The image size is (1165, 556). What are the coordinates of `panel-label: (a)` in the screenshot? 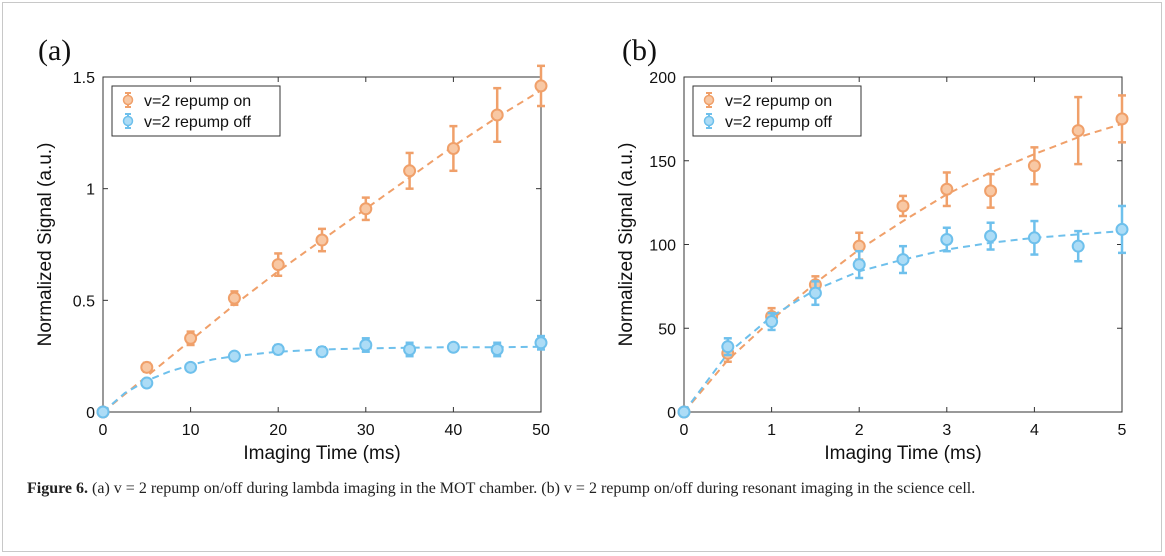 It's located at (54, 50).